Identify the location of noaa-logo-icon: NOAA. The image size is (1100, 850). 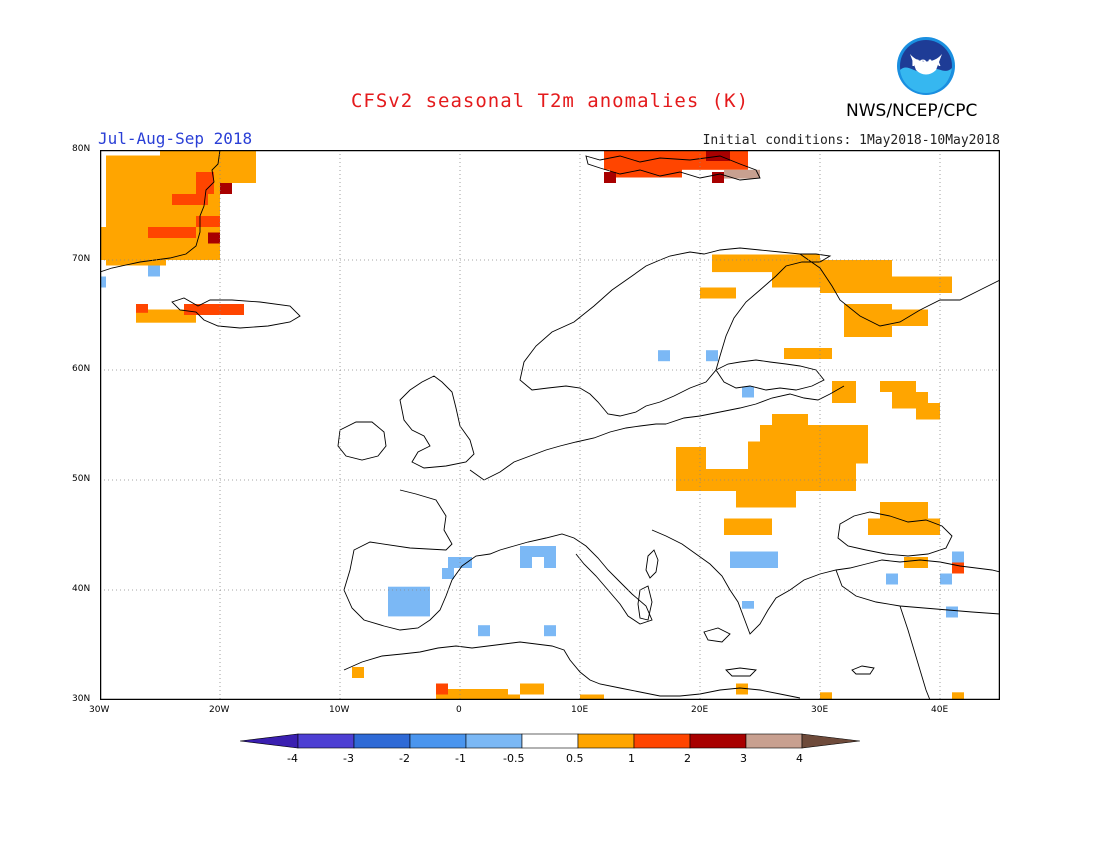
(926, 66).